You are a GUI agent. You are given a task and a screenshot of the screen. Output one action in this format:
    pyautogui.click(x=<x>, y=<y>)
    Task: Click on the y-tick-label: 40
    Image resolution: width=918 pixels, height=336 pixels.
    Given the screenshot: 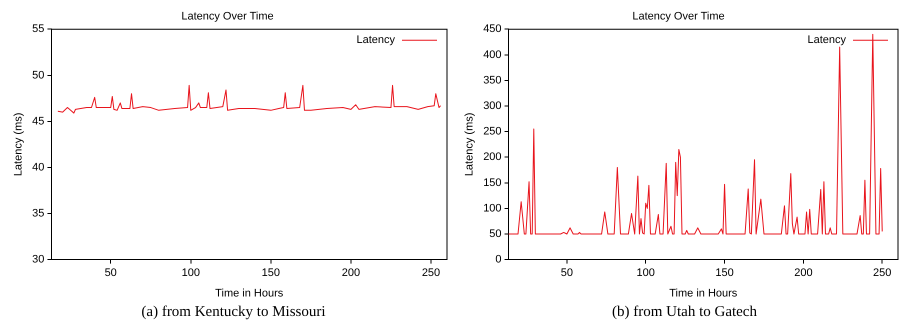 What is the action you would take?
    pyautogui.click(x=38, y=167)
    